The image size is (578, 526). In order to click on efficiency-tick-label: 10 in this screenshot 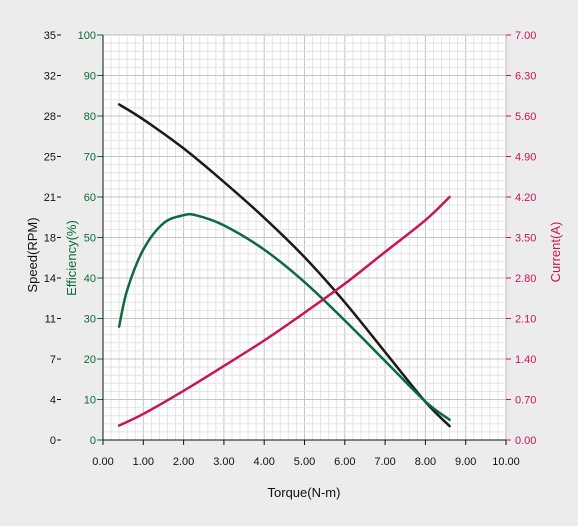, I will do `click(90, 401)`.